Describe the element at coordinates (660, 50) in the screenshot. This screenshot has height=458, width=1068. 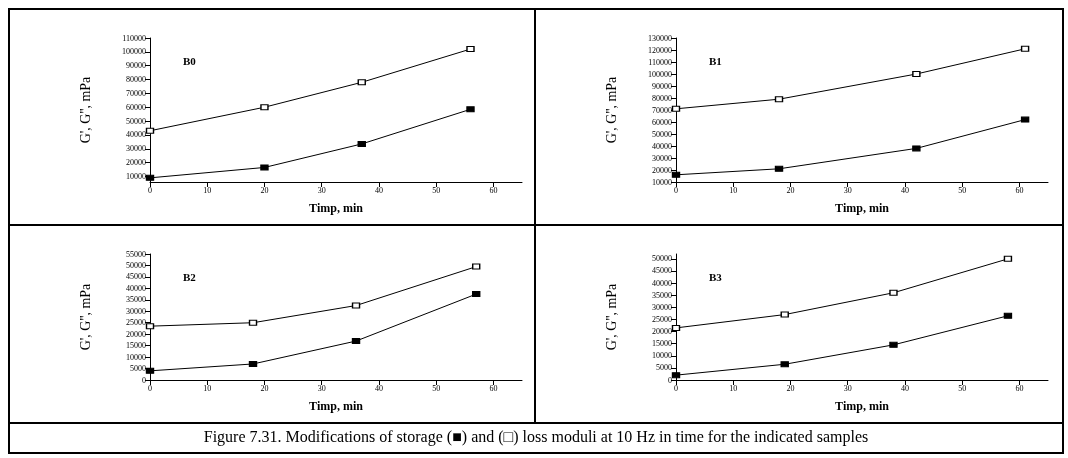
I see `y-tick-label: 120000` at that location.